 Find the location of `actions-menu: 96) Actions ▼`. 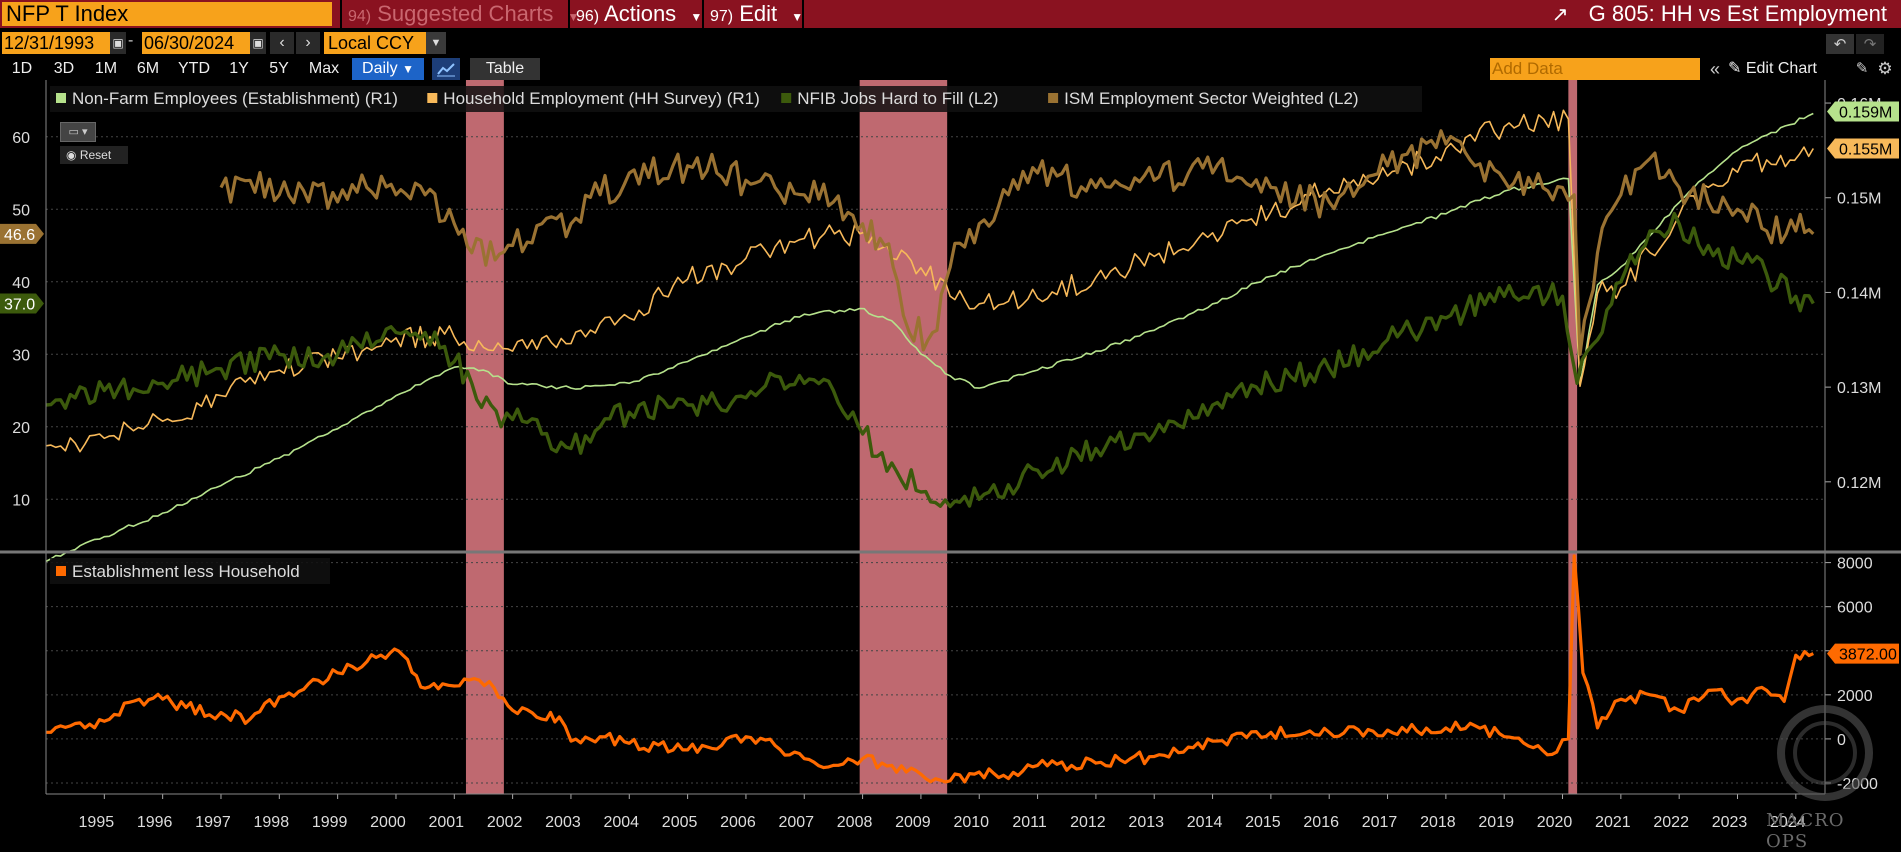

actions-menu: 96) Actions ▼ is located at coordinates (639, 14).